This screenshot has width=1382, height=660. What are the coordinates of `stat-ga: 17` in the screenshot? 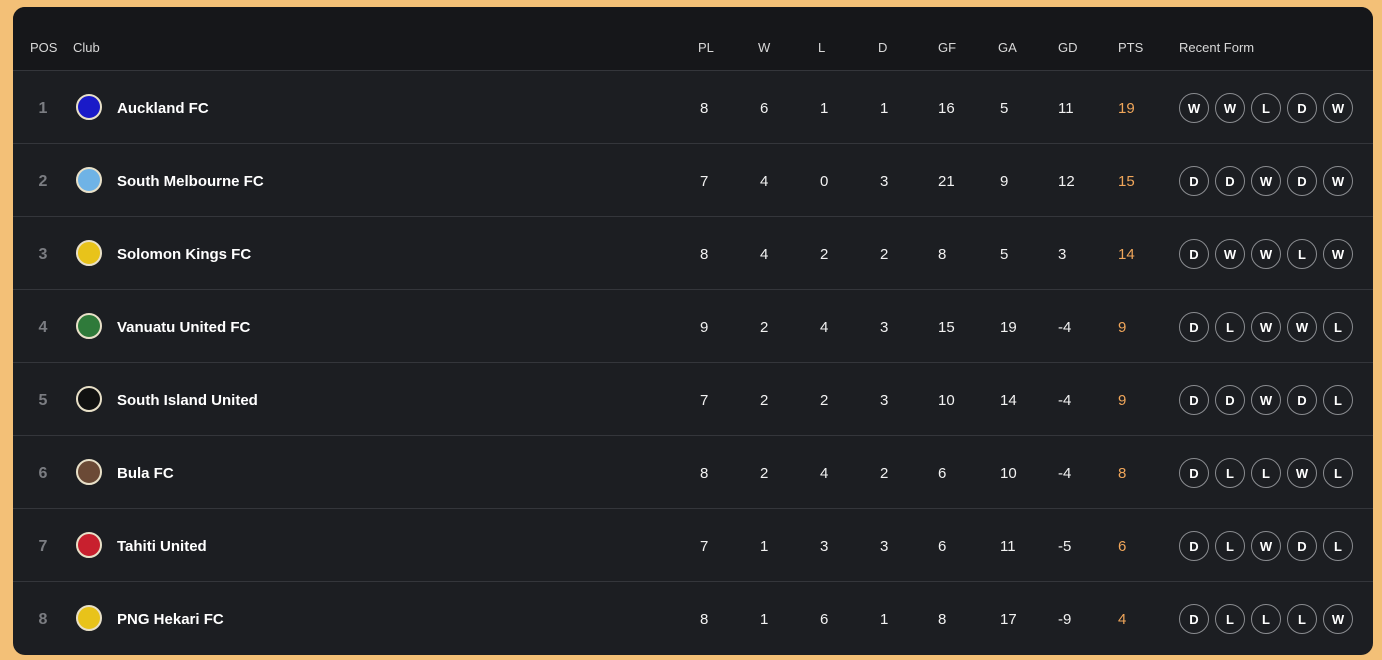 It's located at (1008, 619).